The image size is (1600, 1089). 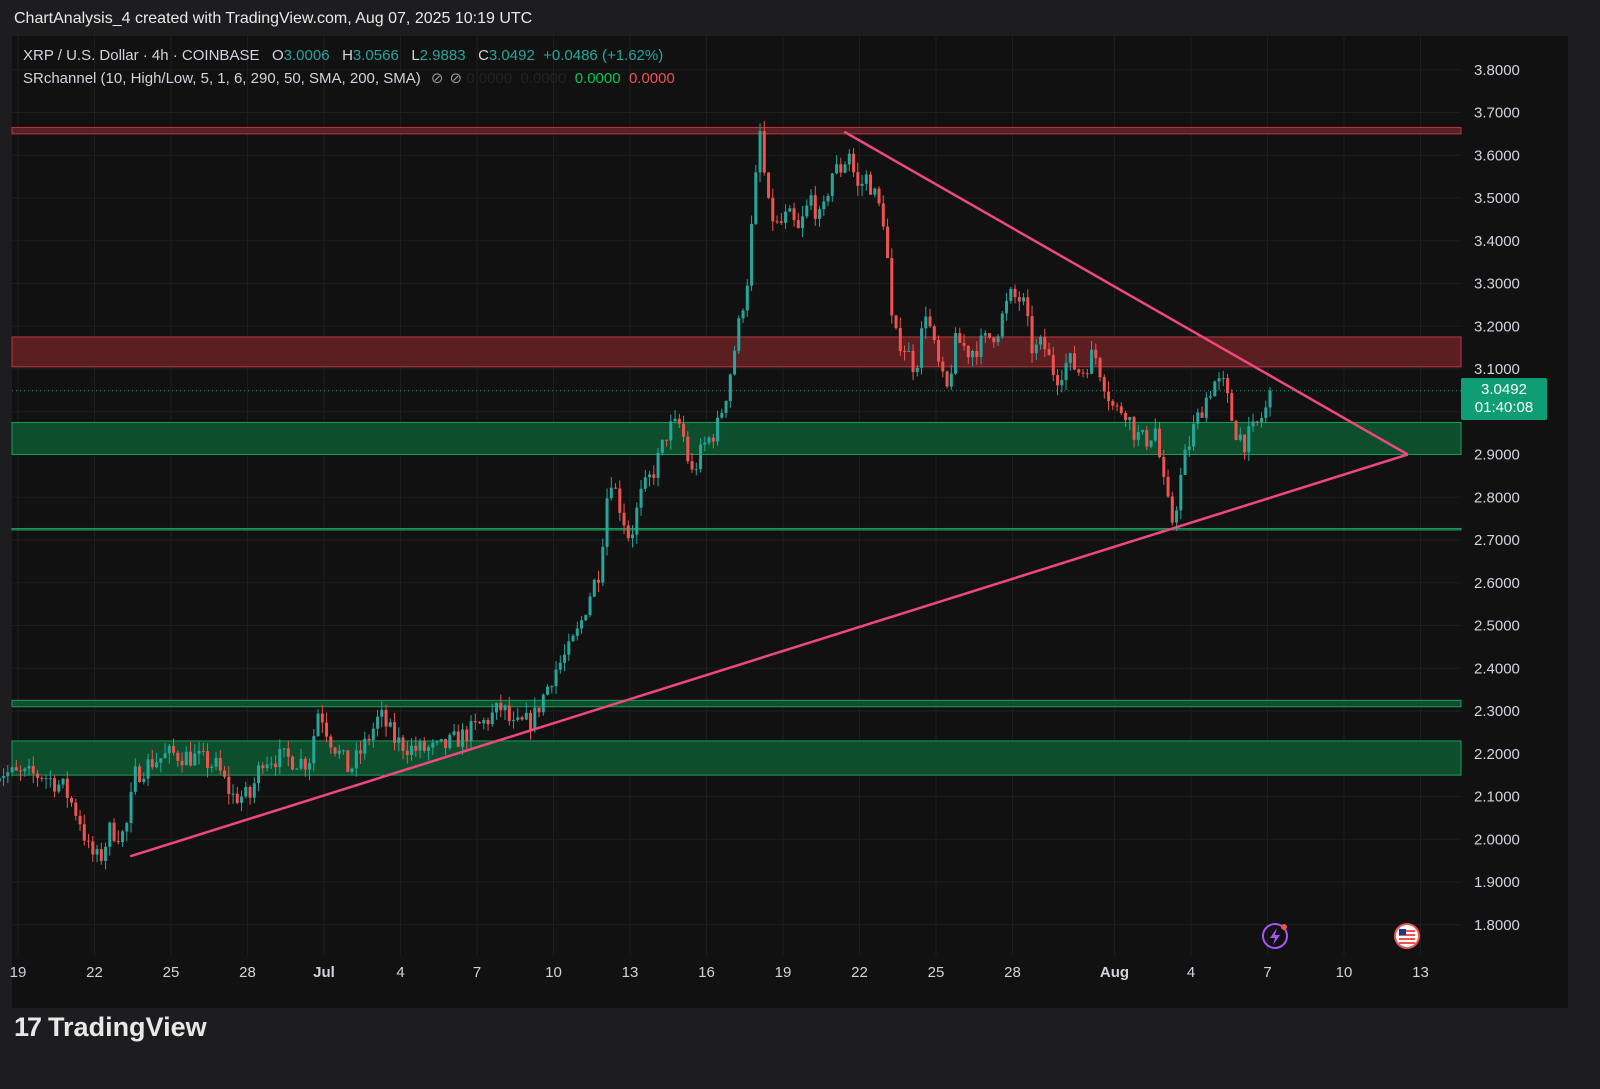 I want to click on y-tick-label: 3.7000, so click(x=1497, y=113).